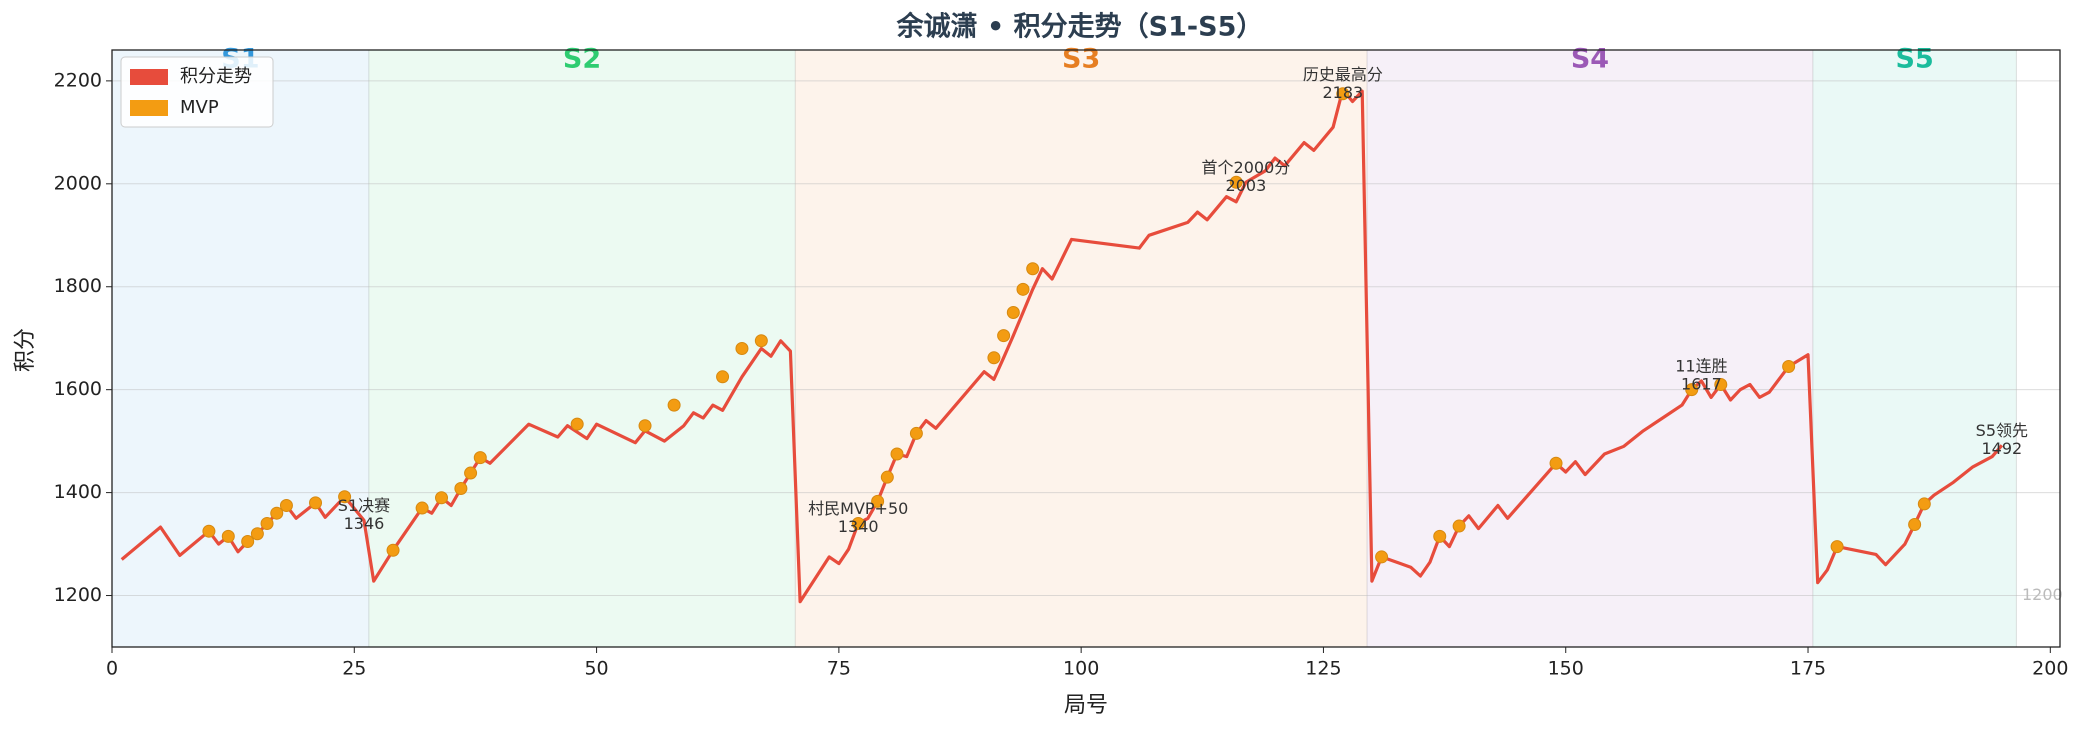 The width and height of the screenshot is (2084, 733). What do you see at coordinates (78, 595) in the screenshot?
I see `y-tick-label: 1200` at bounding box center [78, 595].